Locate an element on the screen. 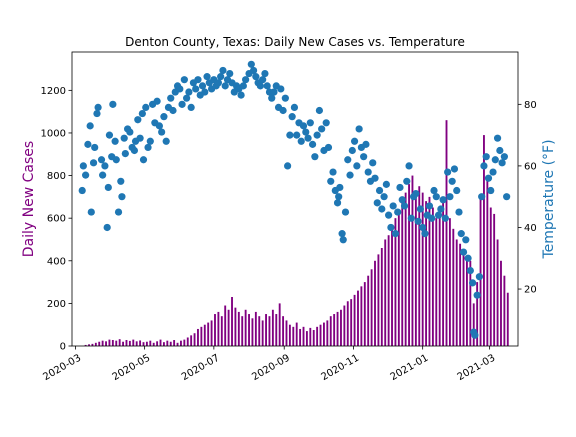 The height and width of the screenshot is (437, 576). left-tick-label: 1200 is located at coordinates (53, 91).